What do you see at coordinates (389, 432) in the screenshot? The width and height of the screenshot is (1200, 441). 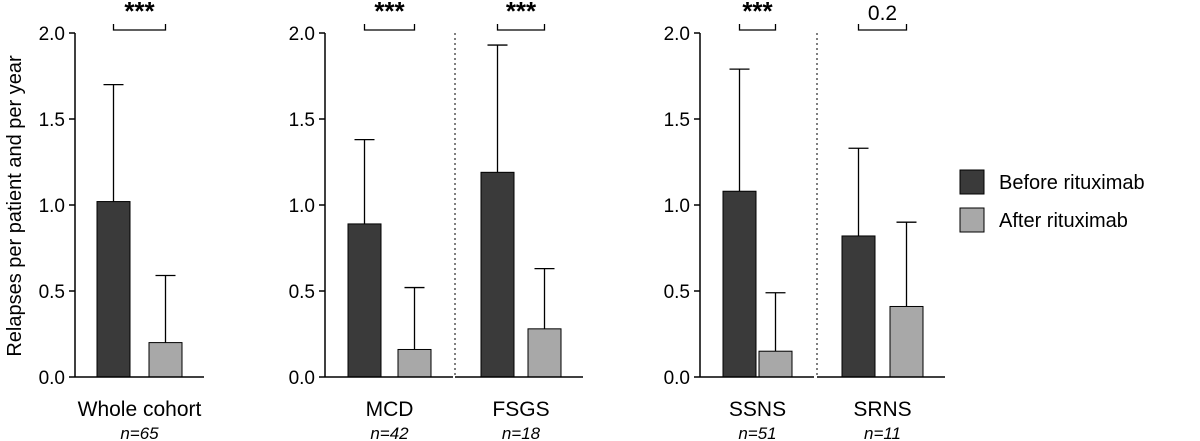 I see `sample-size-label: n=42` at bounding box center [389, 432].